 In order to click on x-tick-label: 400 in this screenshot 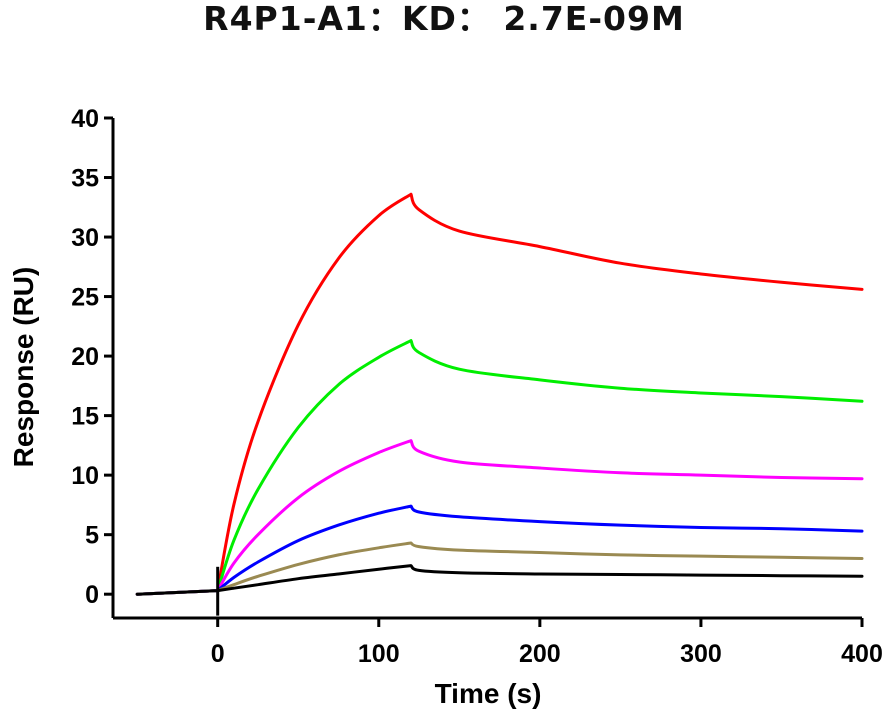, I will do `click(862, 654)`.